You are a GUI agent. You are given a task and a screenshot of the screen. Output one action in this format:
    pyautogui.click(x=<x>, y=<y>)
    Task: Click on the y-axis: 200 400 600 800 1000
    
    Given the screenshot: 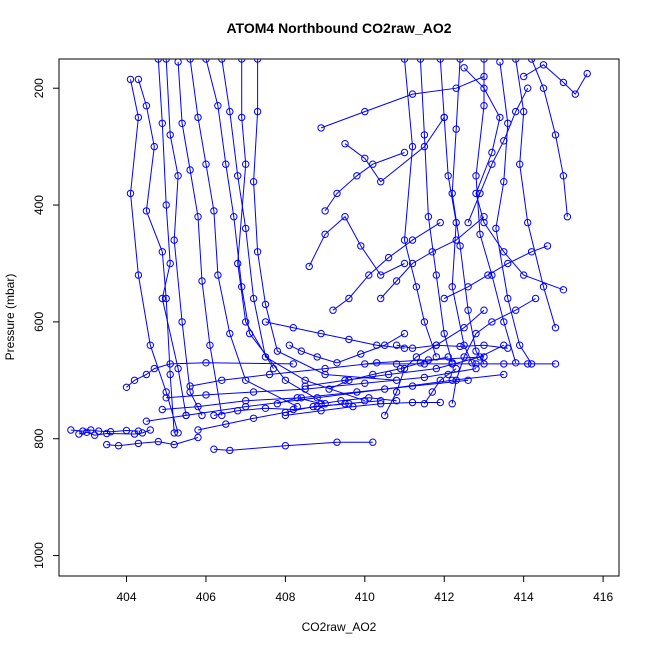 What is the action you would take?
    pyautogui.click(x=45, y=323)
    